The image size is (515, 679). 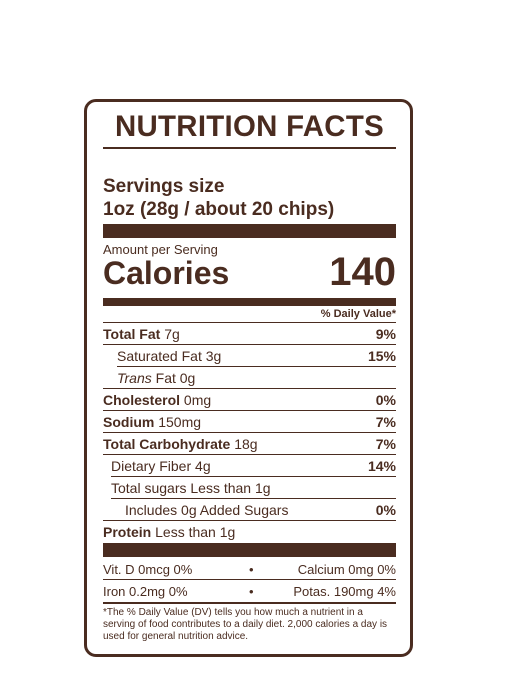 What do you see at coordinates (172, 334) in the screenshot?
I see `nutrient-amount: 7g` at bounding box center [172, 334].